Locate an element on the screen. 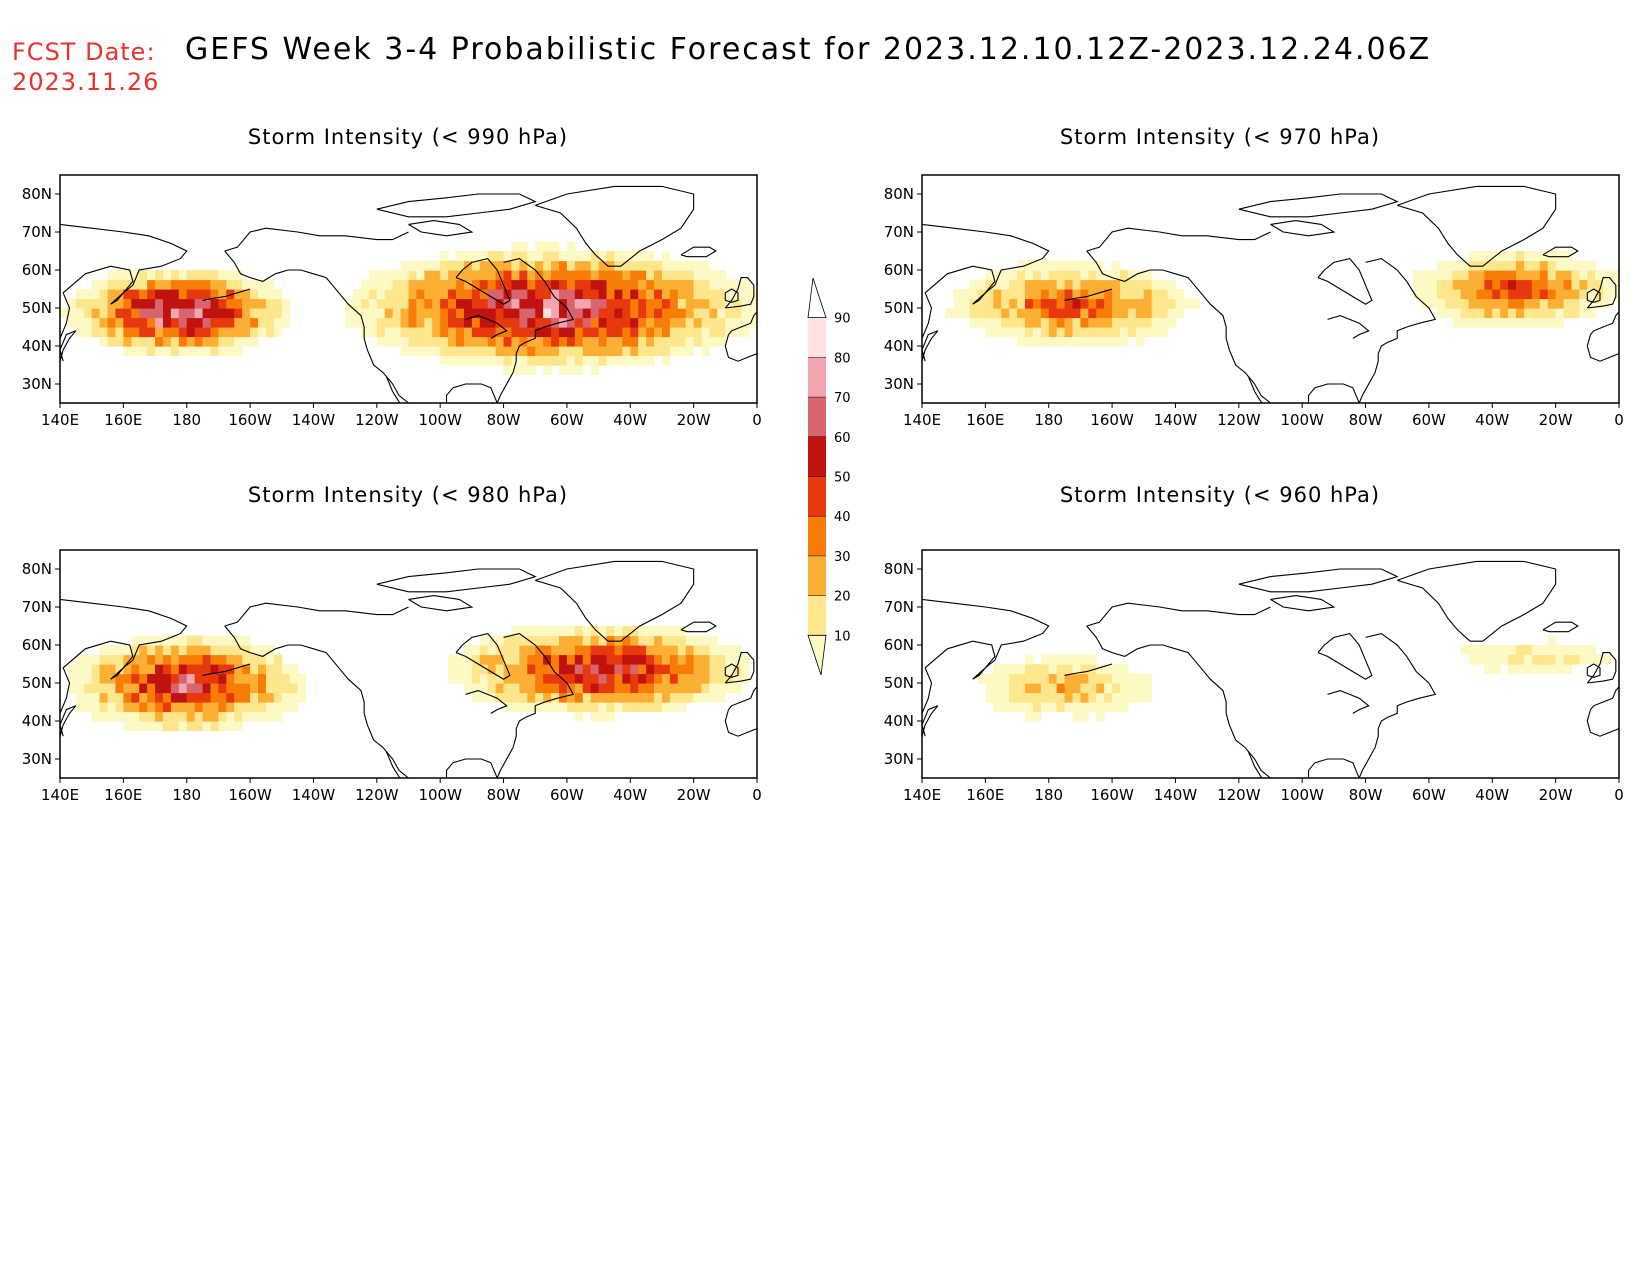  colorbar-label: 60 is located at coordinates (842, 438).